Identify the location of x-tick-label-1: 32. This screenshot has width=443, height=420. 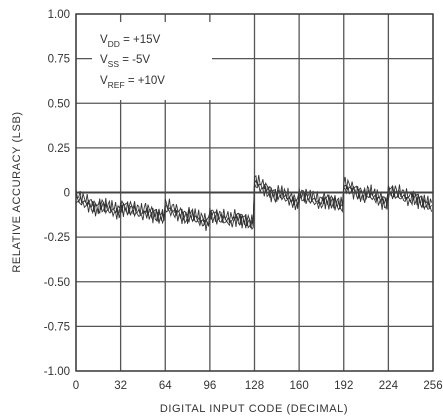
(120, 386).